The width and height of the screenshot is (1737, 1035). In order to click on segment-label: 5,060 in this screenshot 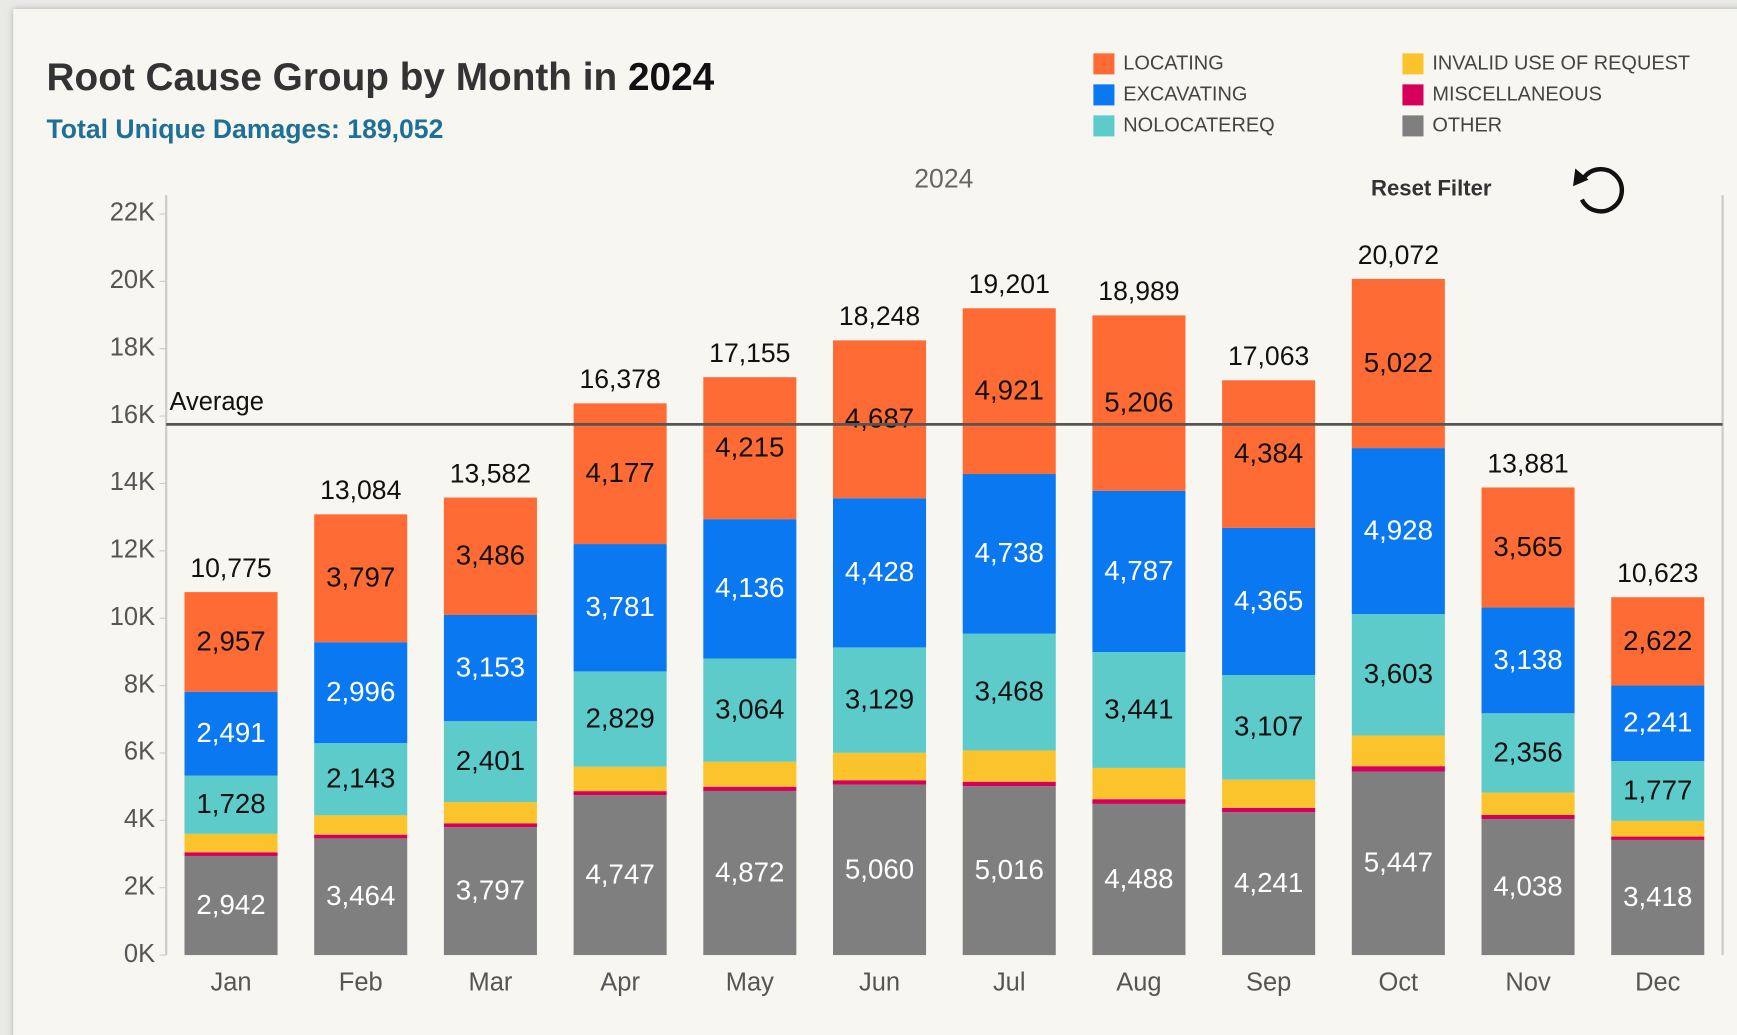, I will do `click(879, 868)`.